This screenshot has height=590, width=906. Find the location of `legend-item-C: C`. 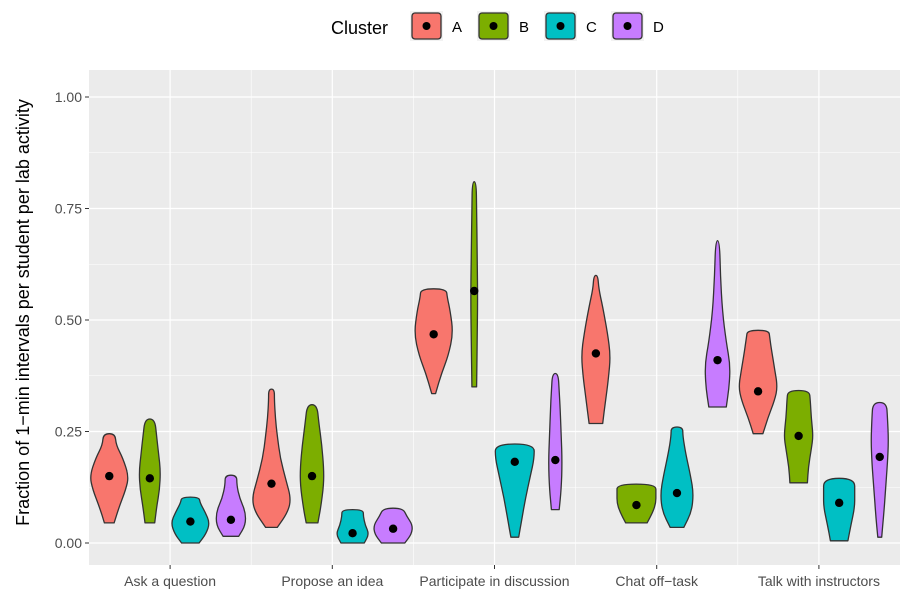

legend-item-C: C is located at coordinates (570, 26).